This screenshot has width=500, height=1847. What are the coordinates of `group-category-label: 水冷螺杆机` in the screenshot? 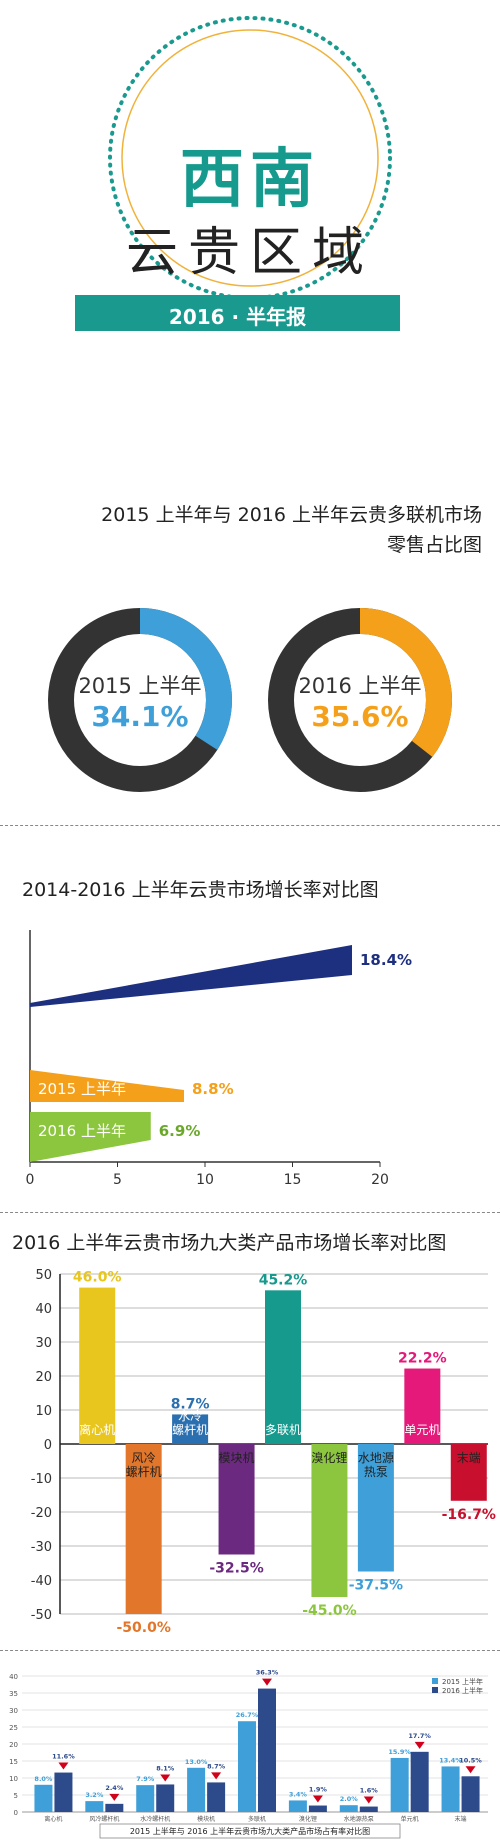 It's located at (155, 1819).